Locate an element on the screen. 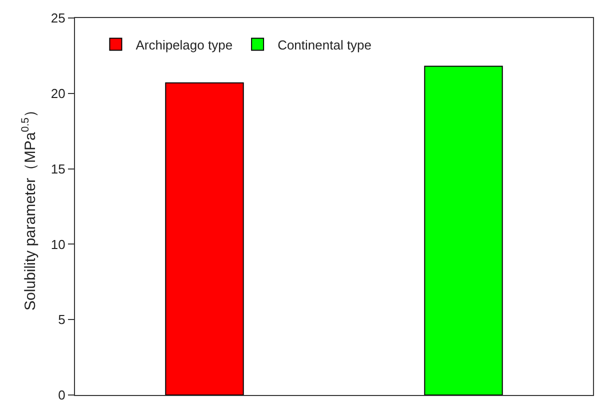  y-tick-label: 20 is located at coordinates (58, 93).